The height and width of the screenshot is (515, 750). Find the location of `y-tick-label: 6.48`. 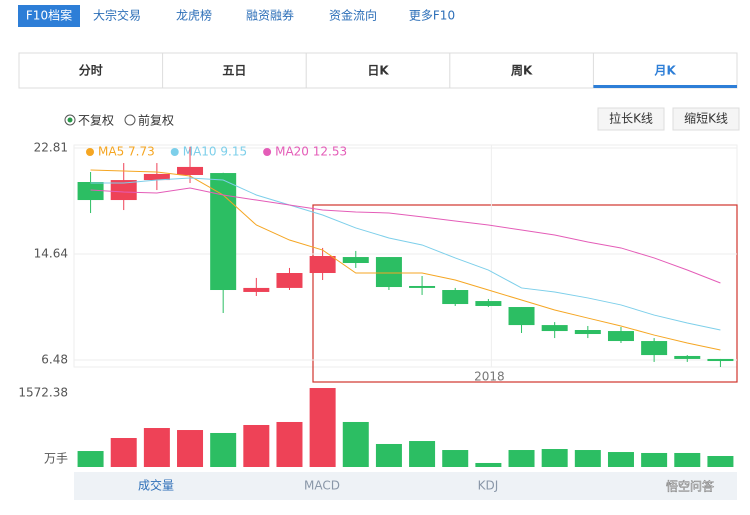

y-tick-label: 6.48 is located at coordinates (54, 359).